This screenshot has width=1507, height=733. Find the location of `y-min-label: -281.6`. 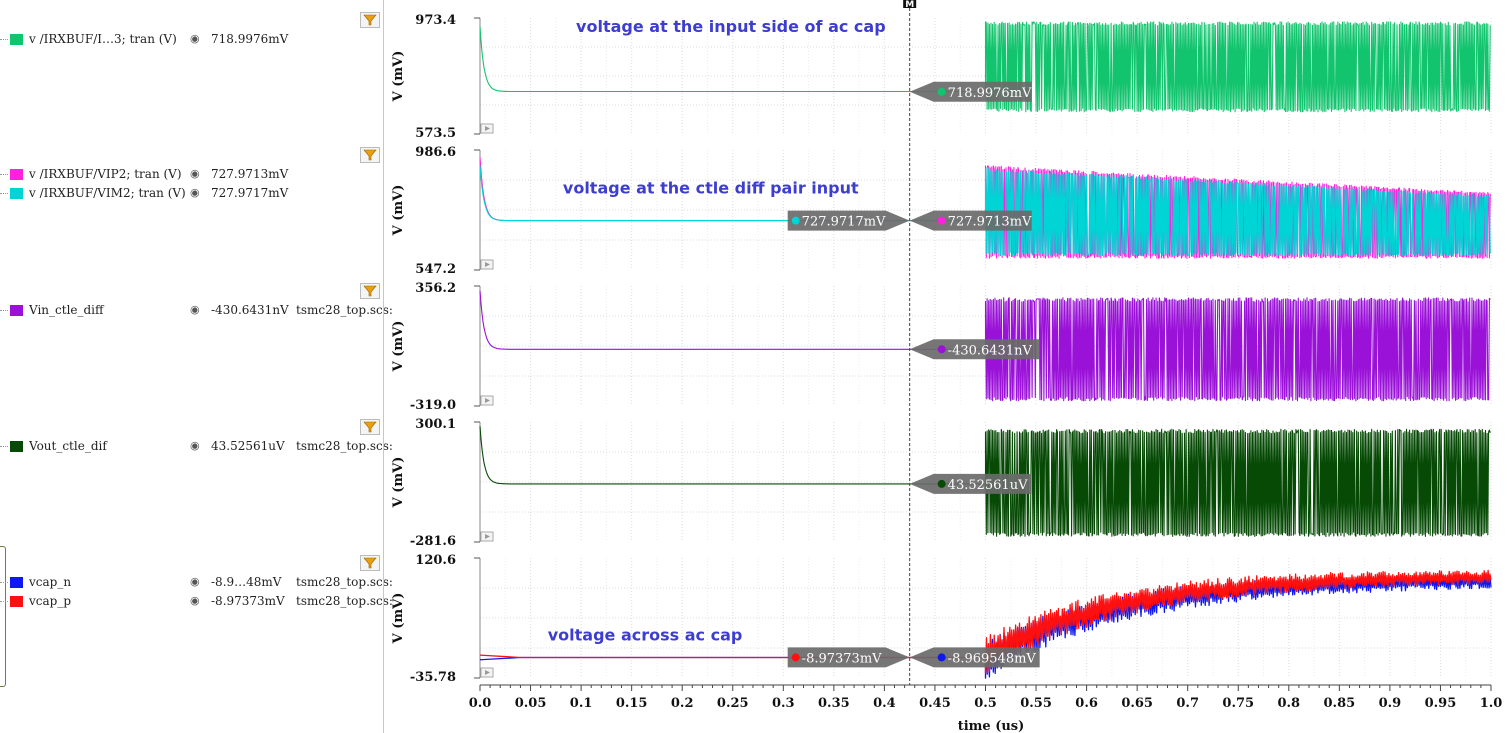

y-min-label: -281.6 is located at coordinates (433, 541).